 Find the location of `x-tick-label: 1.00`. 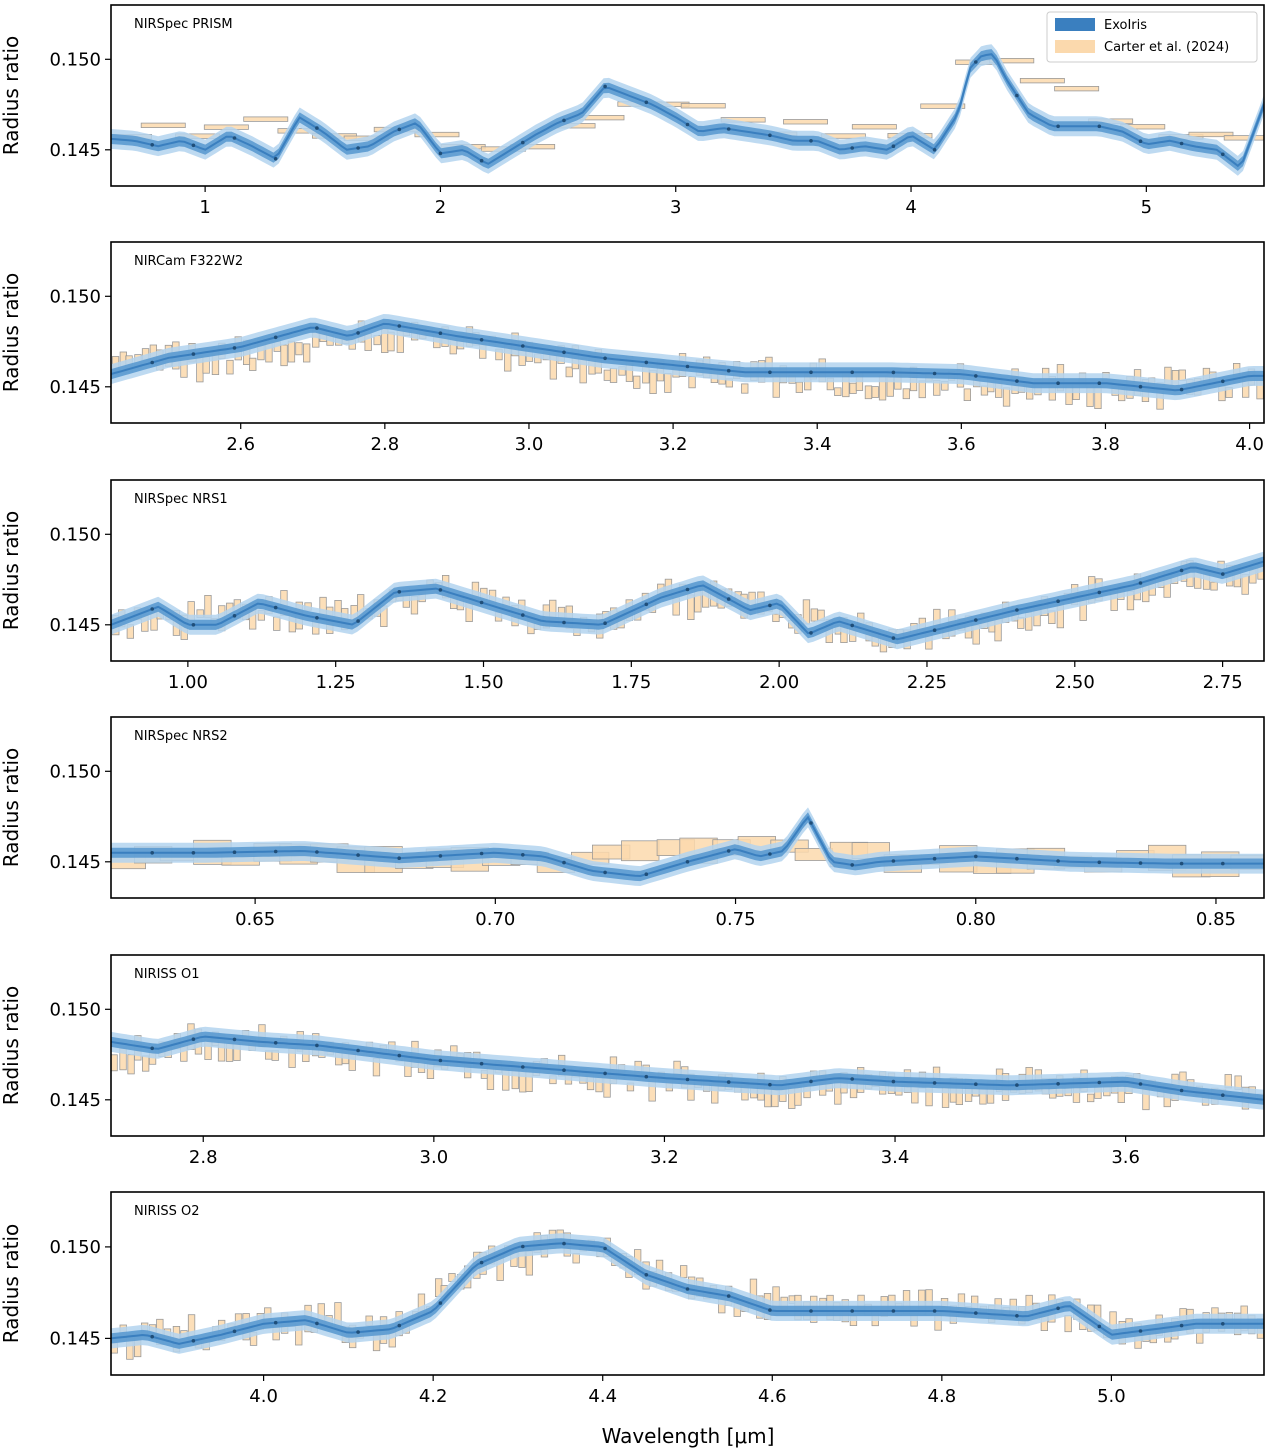

x-tick-label: 1.00 is located at coordinates (188, 682).